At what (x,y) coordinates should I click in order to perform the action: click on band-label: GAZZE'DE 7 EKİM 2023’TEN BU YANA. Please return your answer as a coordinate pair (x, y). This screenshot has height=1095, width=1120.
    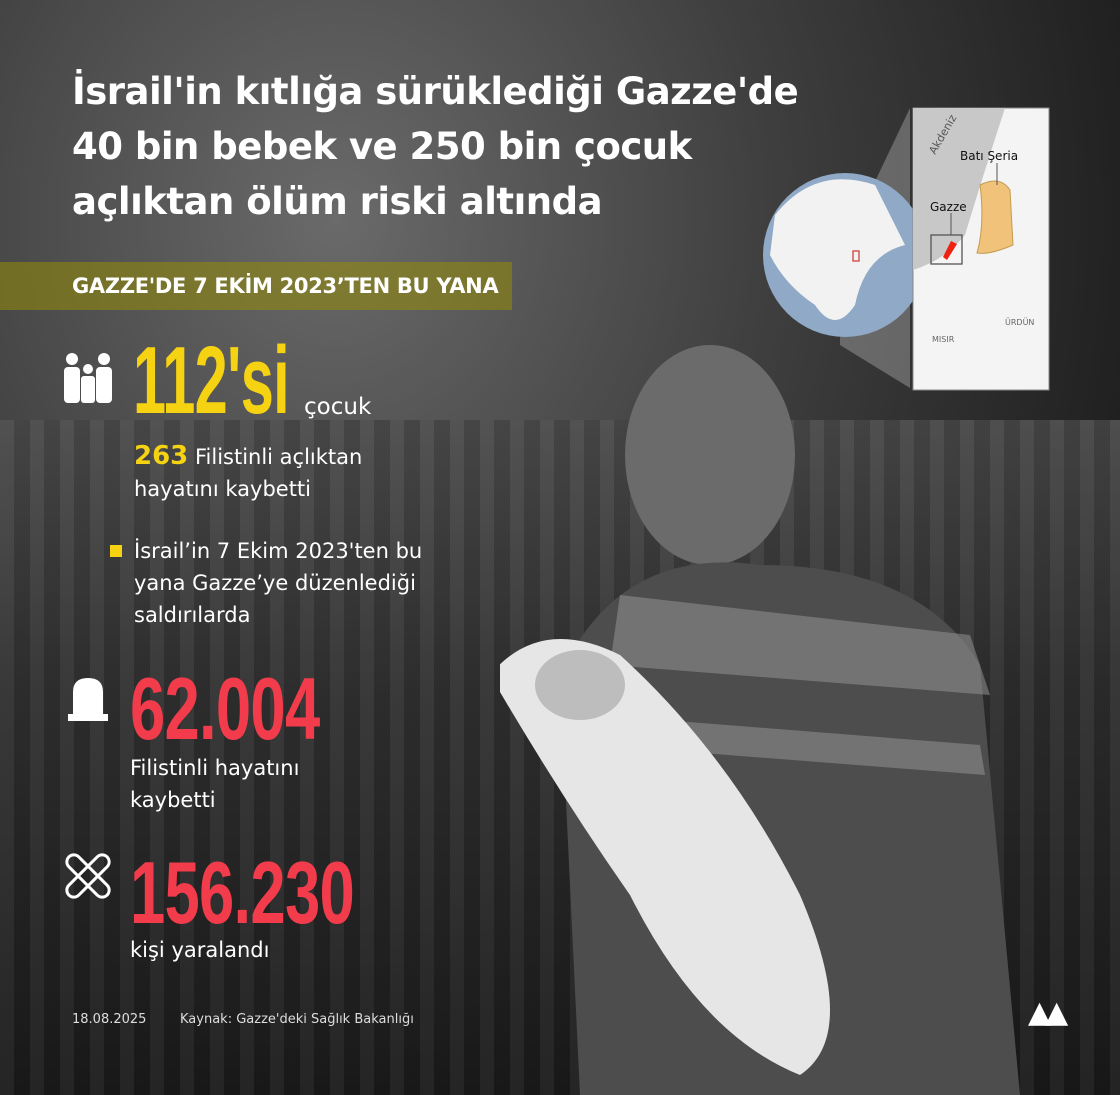
    Looking at the image, I should click on (285, 286).